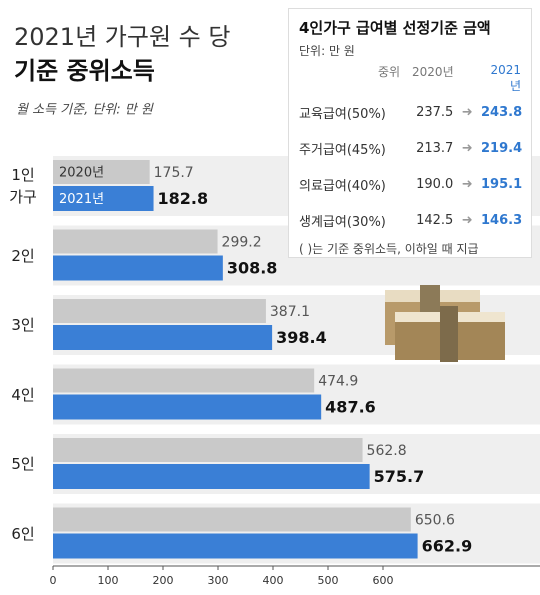 Image resolution: width=540 pixels, height=595 pixels. Describe the element at coordinates (399, 476) in the screenshot. I see `value-label: 575.7` at that location.